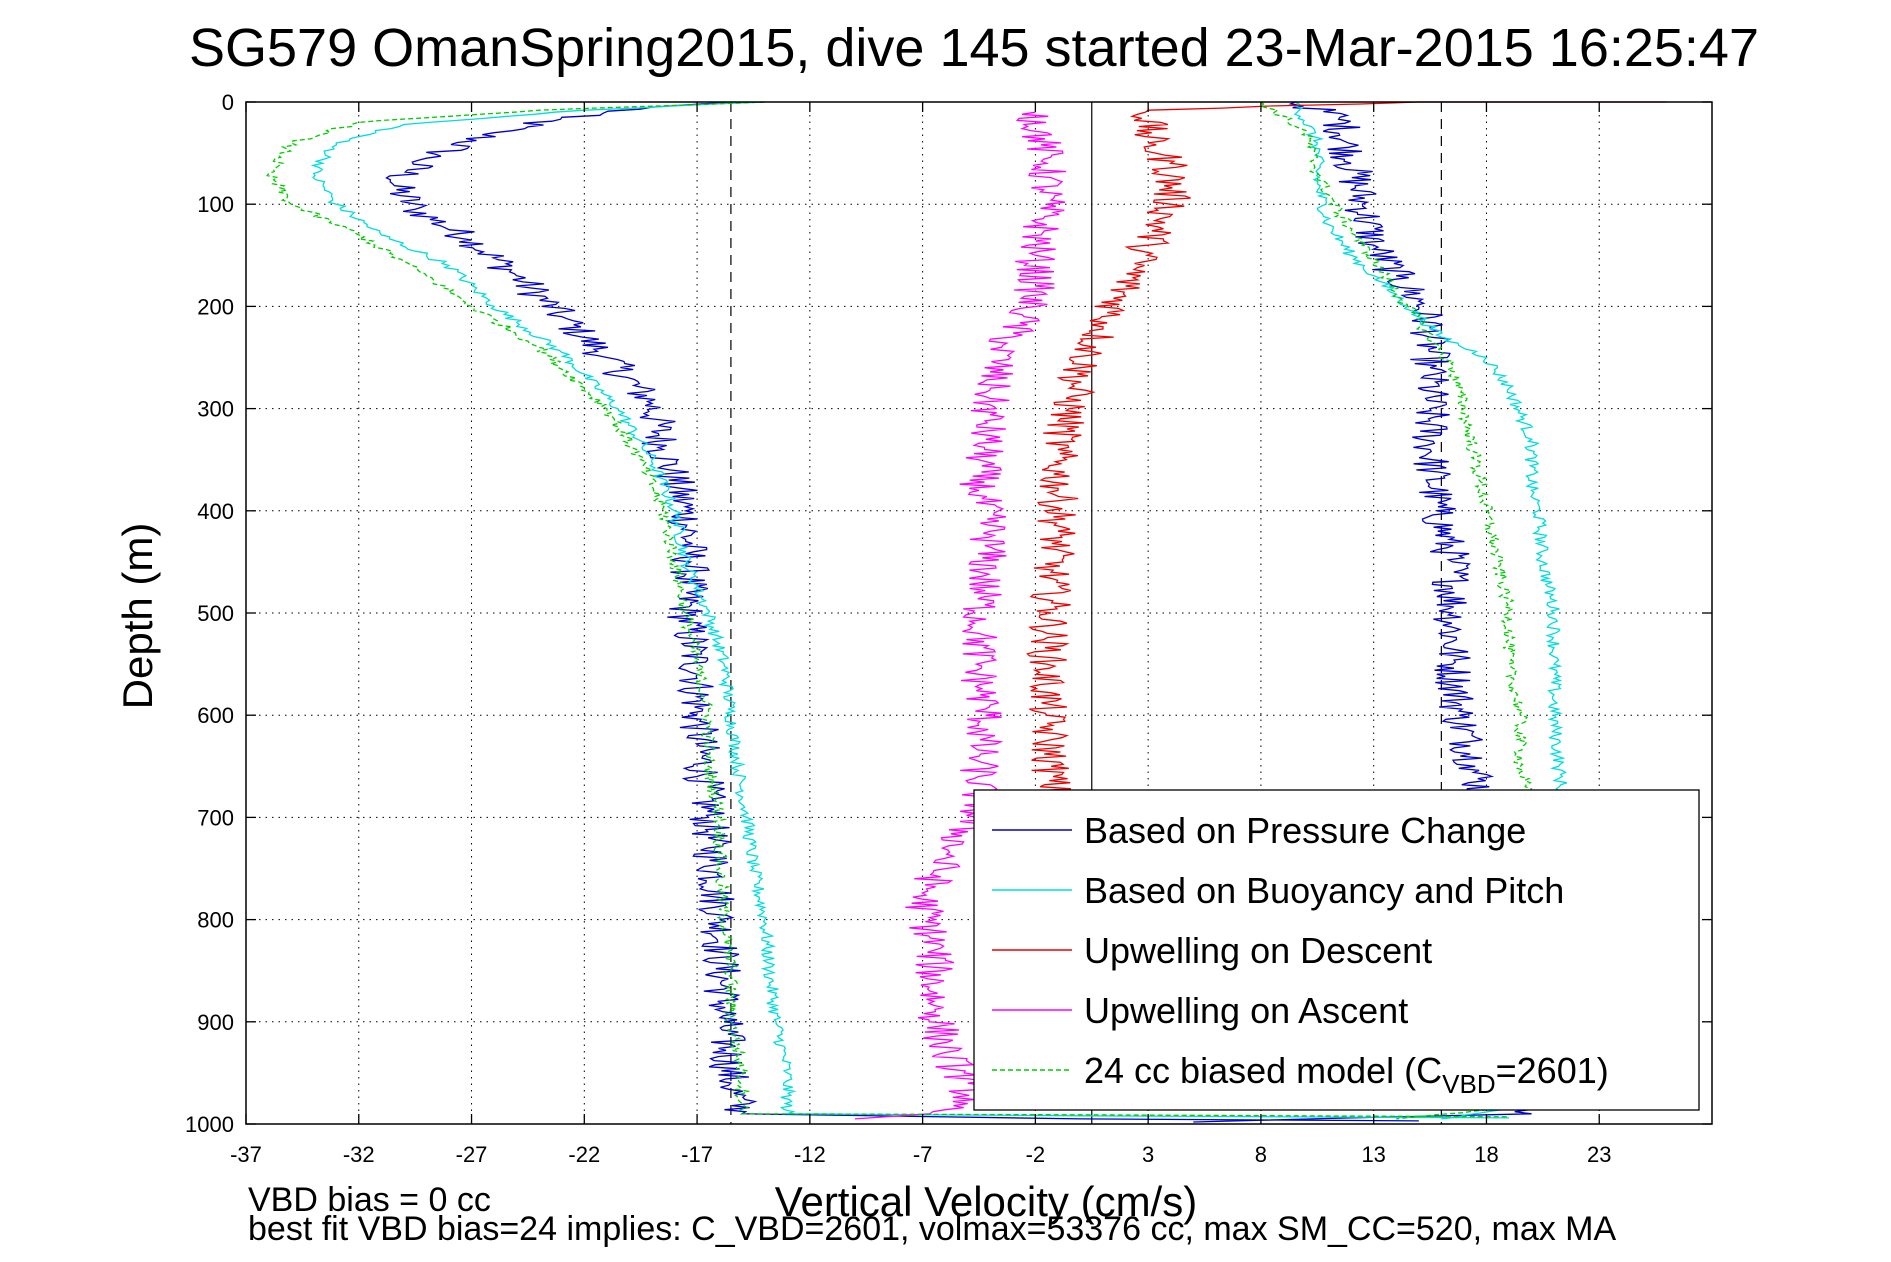  What do you see at coordinates (215, 306) in the screenshot?
I see `y-tick-label: 200` at bounding box center [215, 306].